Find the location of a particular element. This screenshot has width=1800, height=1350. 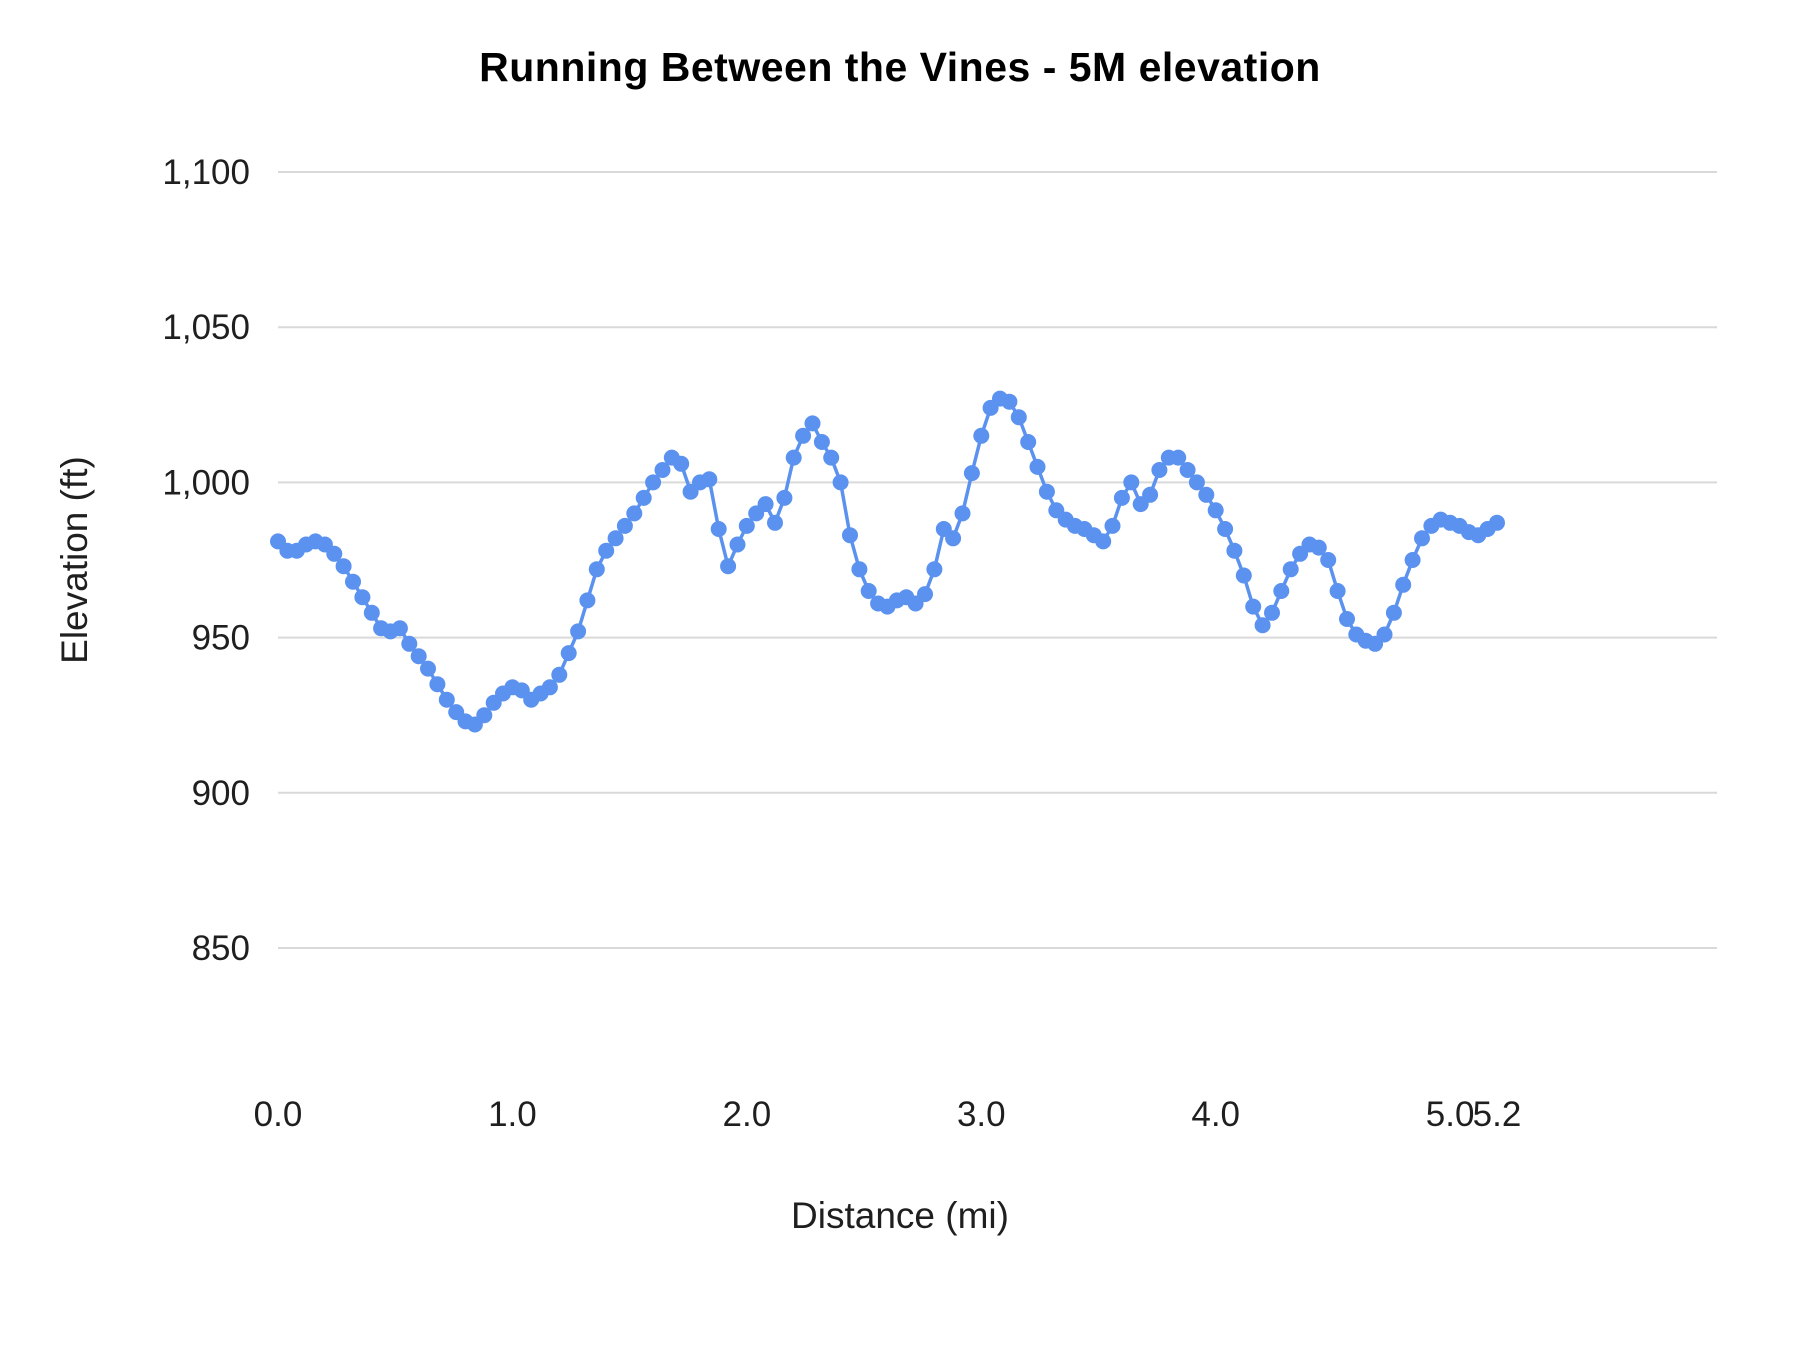

chart-title: Running Between the Vines - 5M elevation is located at coordinates (900, 67).